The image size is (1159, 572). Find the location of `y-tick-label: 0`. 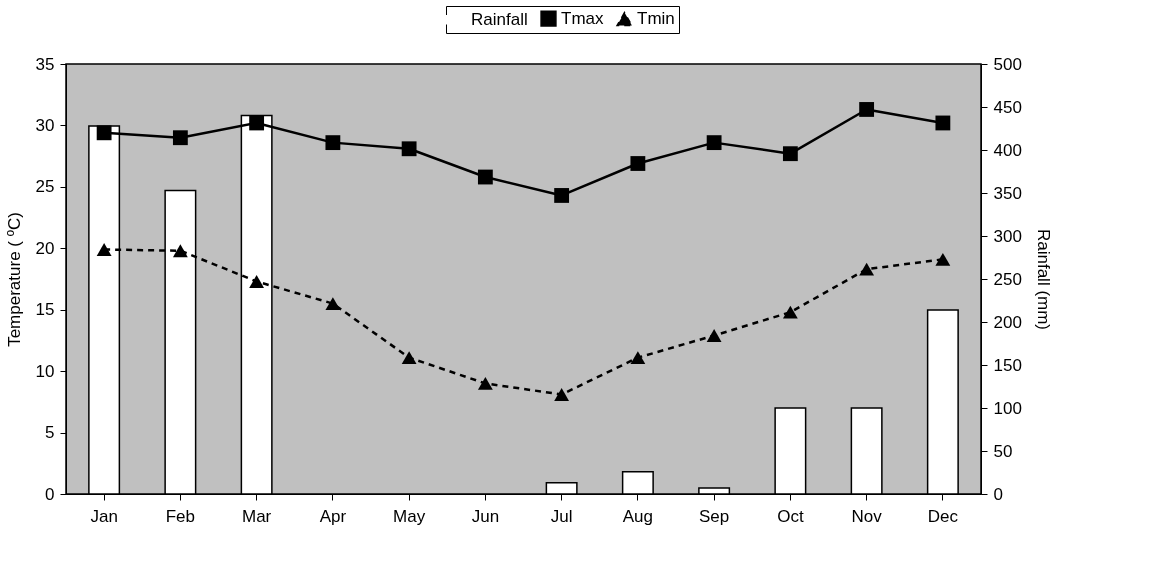

y-tick-label: 0 is located at coordinates (50, 494).